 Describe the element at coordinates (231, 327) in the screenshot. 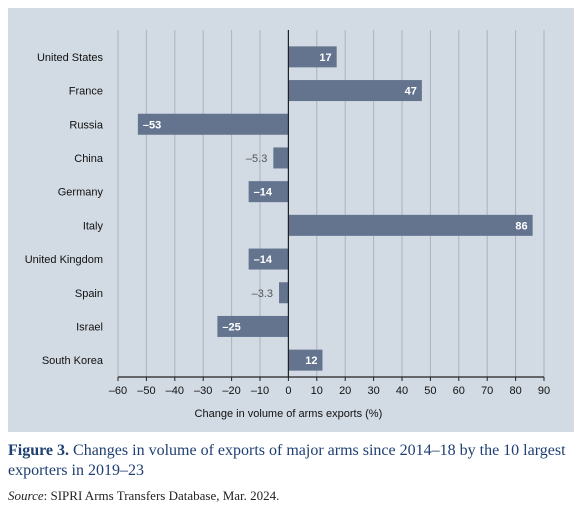

I see `data-label-8: –25` at that location.